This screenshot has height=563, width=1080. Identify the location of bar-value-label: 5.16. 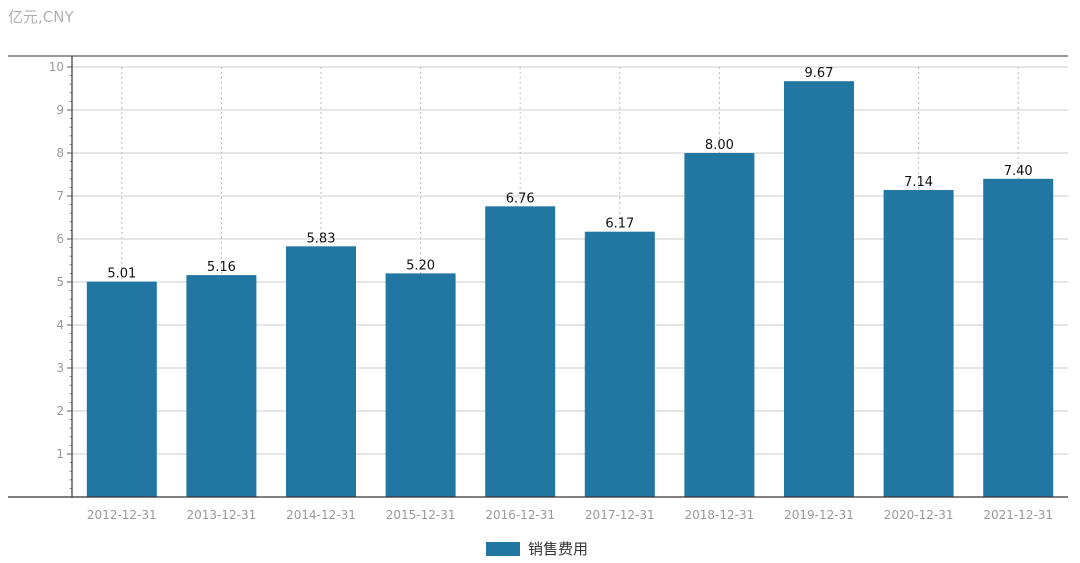
(221, 267).